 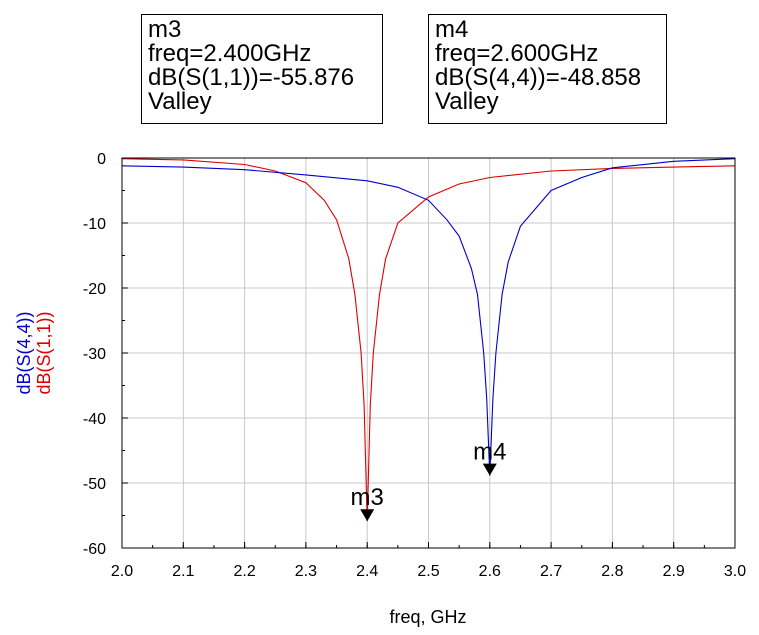 What do you see at coordinates (367, 571) in the screenshot?
I see `x-tick-label: 2.4` at bounding box center [367, 571].